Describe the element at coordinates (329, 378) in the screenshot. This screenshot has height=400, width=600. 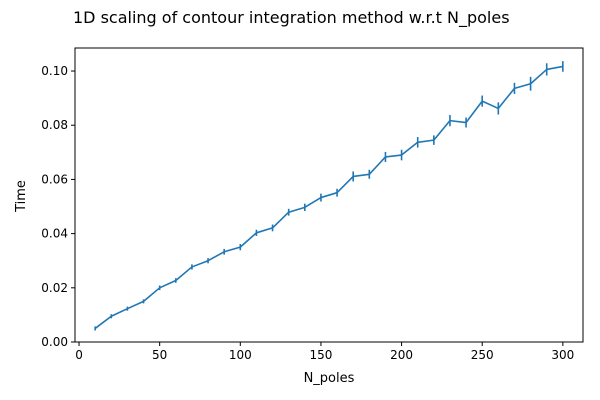
I see `x-axis-label: N_poles` at that location.